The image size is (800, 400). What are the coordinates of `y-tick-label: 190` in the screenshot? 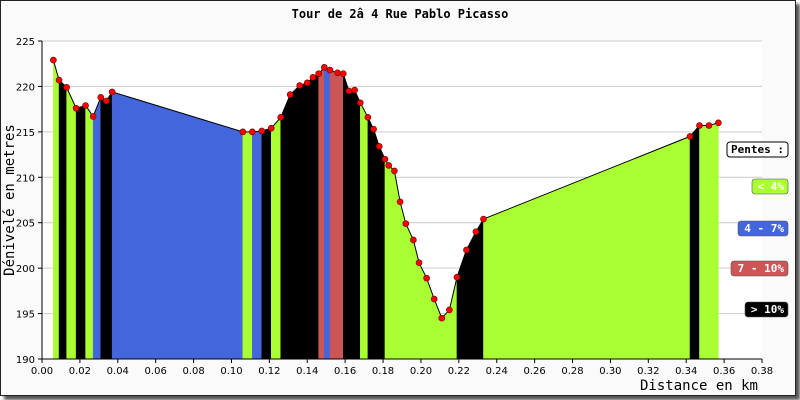 It's located at (25, 360).